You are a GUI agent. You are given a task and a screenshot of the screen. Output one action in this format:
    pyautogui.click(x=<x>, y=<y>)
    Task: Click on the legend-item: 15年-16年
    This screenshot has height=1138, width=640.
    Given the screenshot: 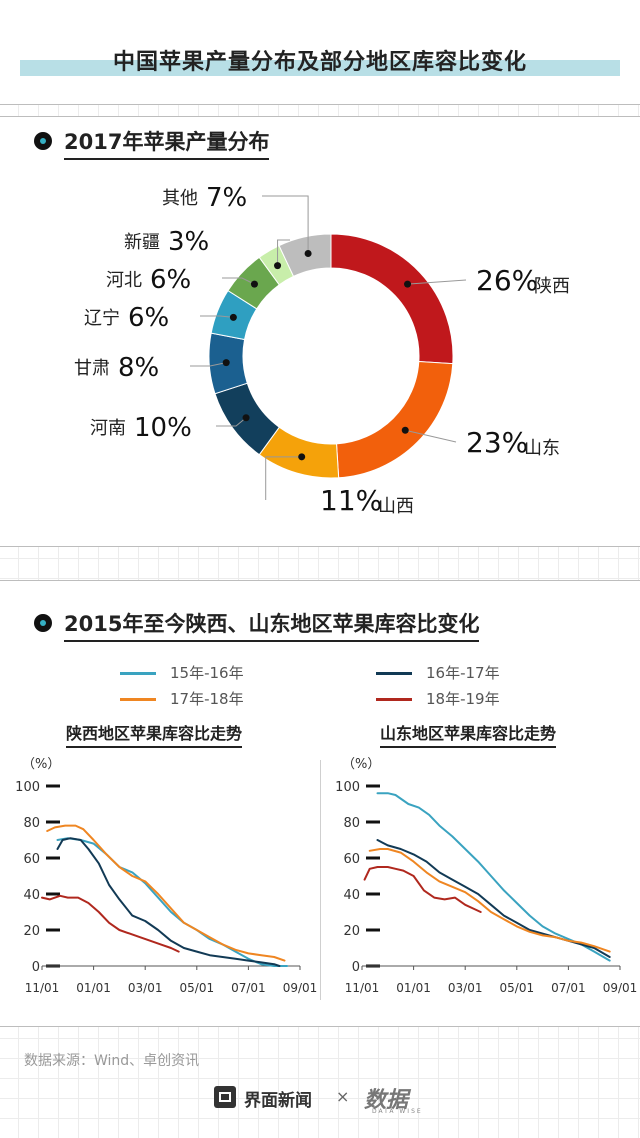 What is the action you would take?
    pyautogui.click(x=182, y=672)
    